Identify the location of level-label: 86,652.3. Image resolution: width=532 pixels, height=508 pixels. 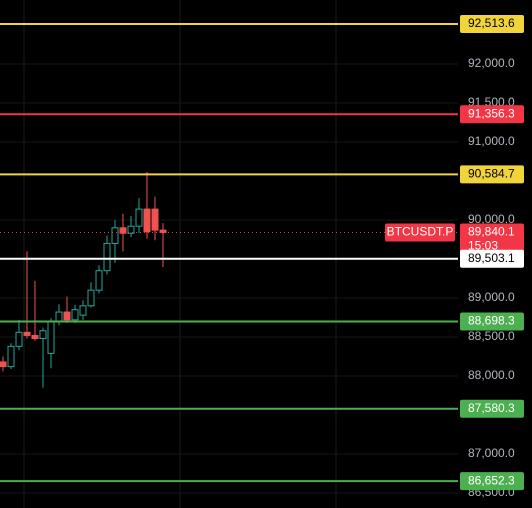
(491, 480).